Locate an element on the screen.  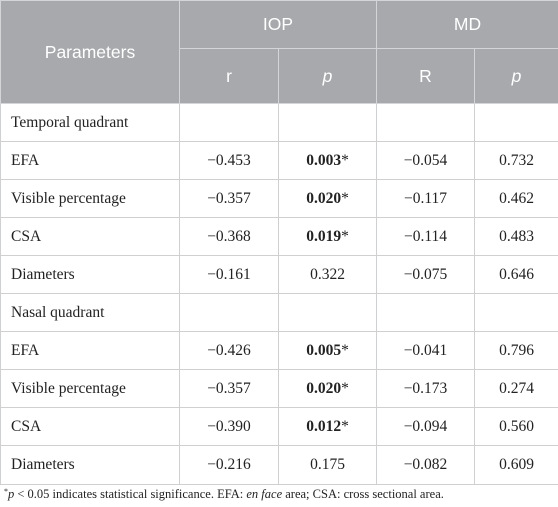
md-p-value: 0.646 is located at coordinates (516, 274).